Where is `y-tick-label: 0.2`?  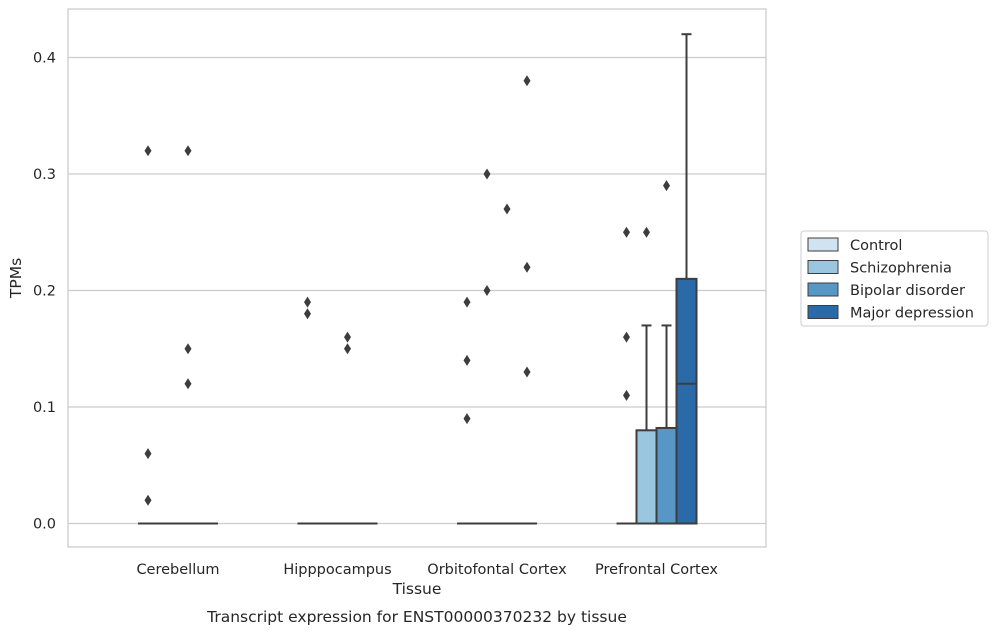
y-tick-label: 0.2 is located at coordinates (44, 292).